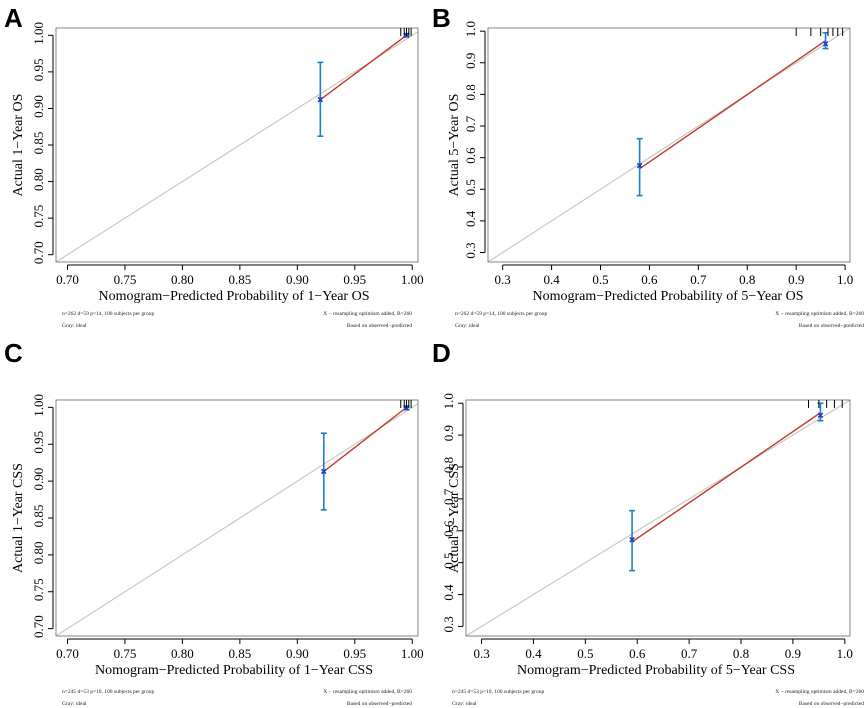 The height and width of the screenshot is (708, 866). Describe the element at coordinates (354, 279) in the screenshot. I see `x-tick-label: 0.95` at that location.